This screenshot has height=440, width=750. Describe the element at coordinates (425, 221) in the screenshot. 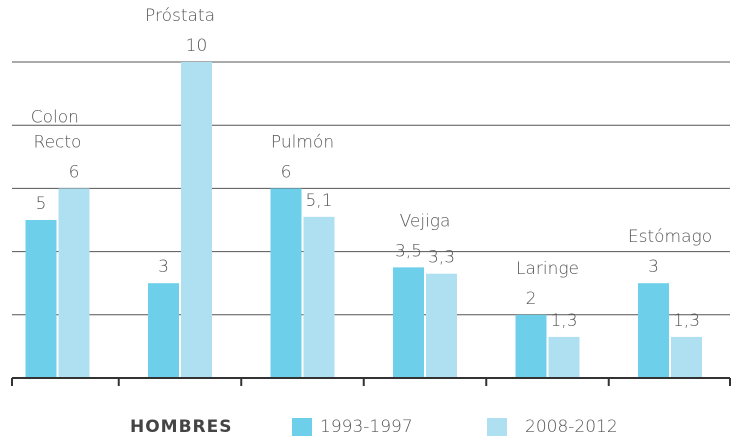

I see `category-label: Vejiga` at that location.